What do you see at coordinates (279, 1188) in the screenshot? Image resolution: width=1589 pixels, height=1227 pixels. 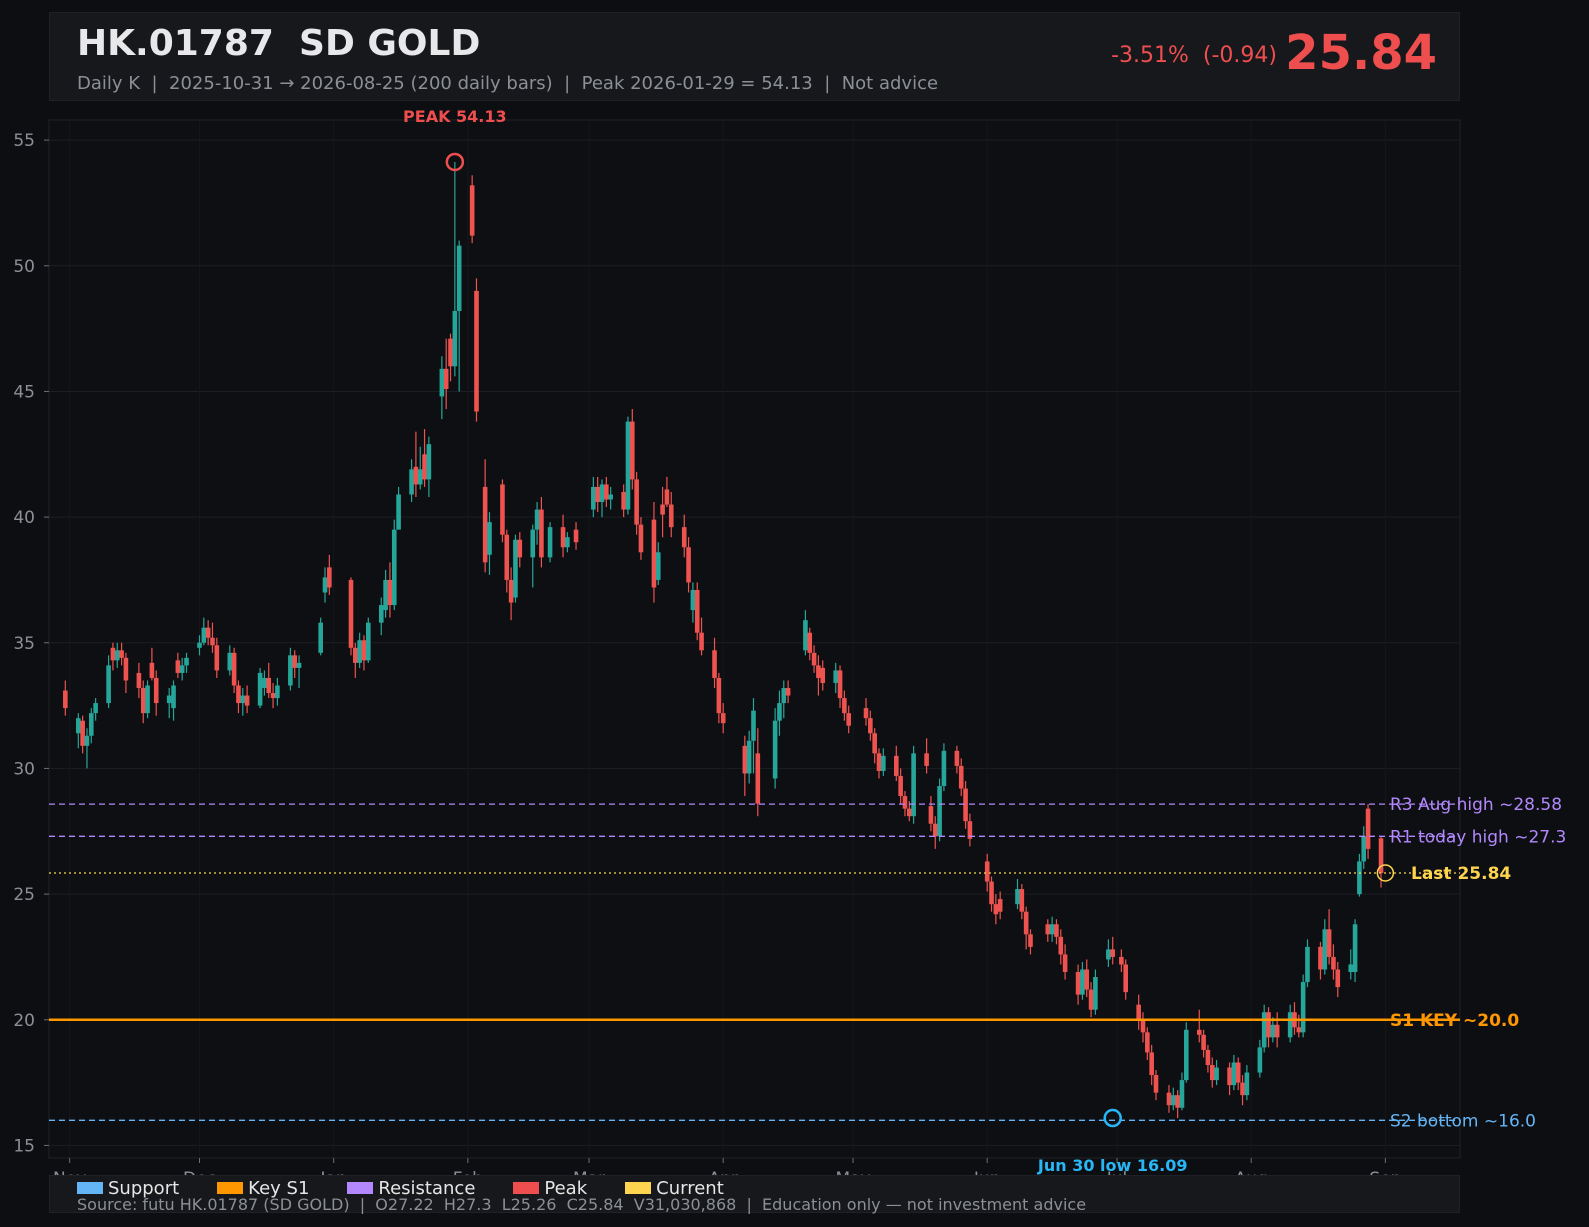 I see `legend-label: Key S1` at bounding box center [279, 1188].